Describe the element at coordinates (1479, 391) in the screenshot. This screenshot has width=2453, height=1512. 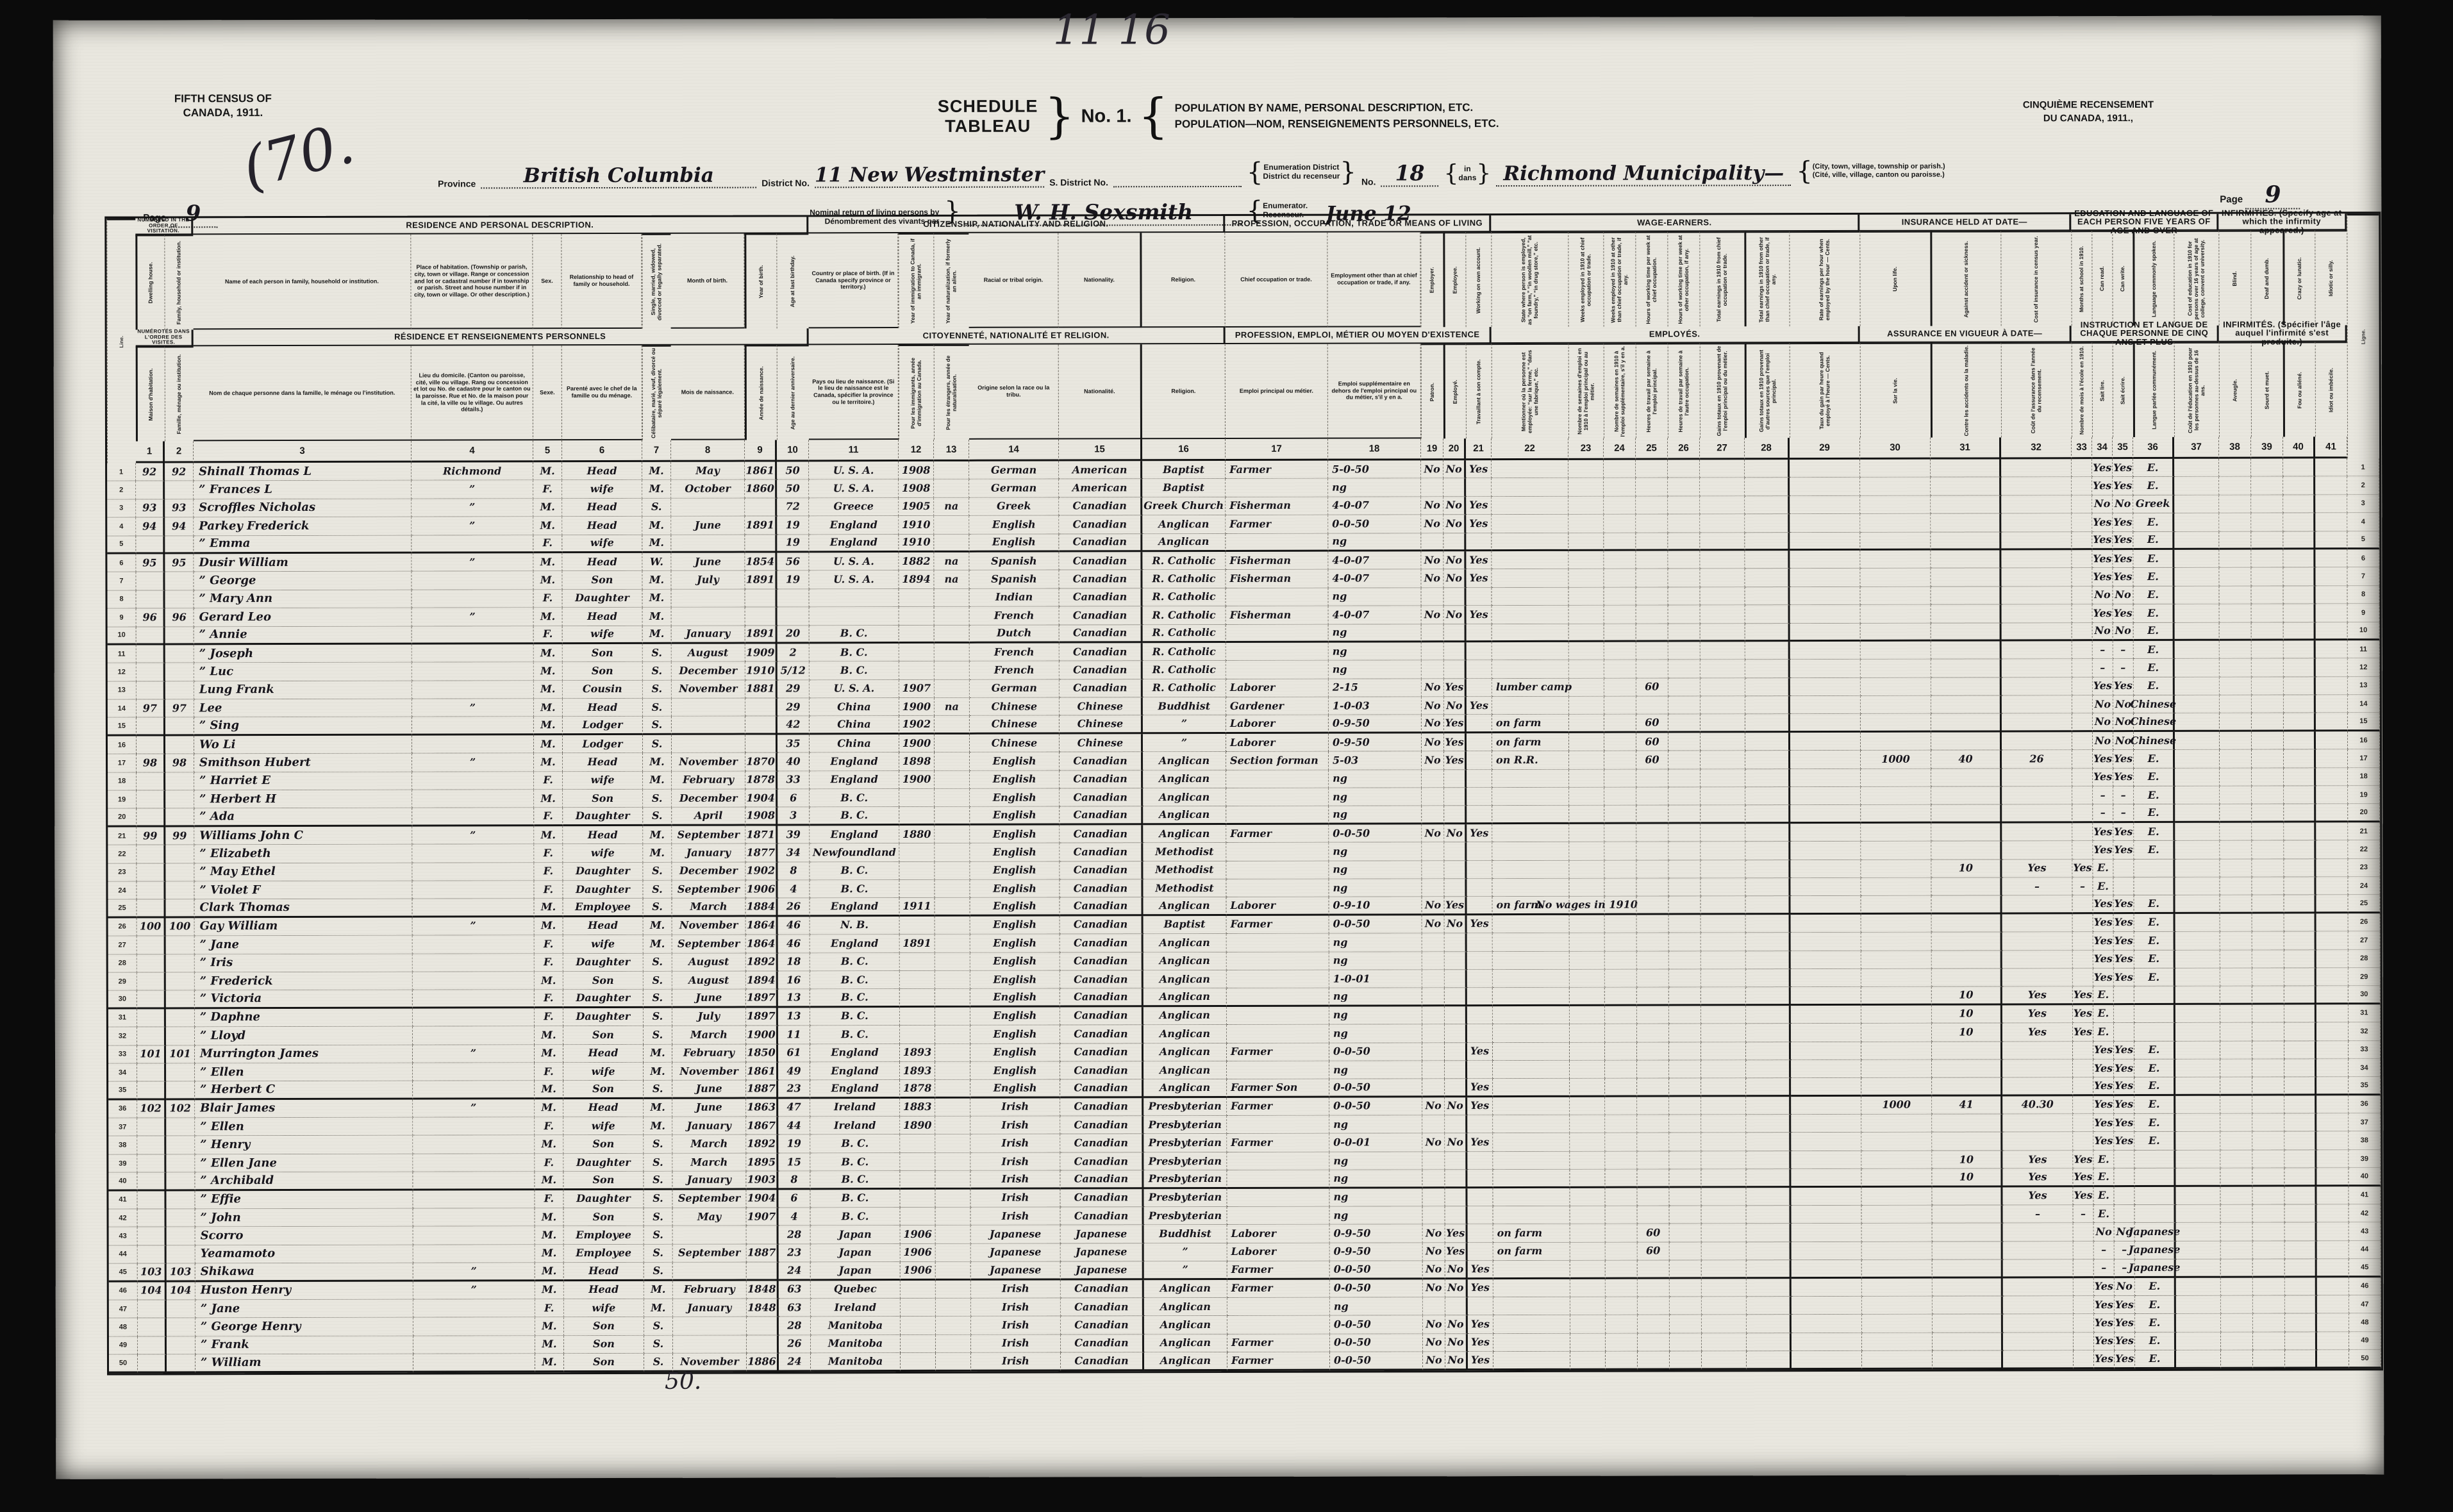
I see `column-header-fr: Travaillant à son compte.` at that location.